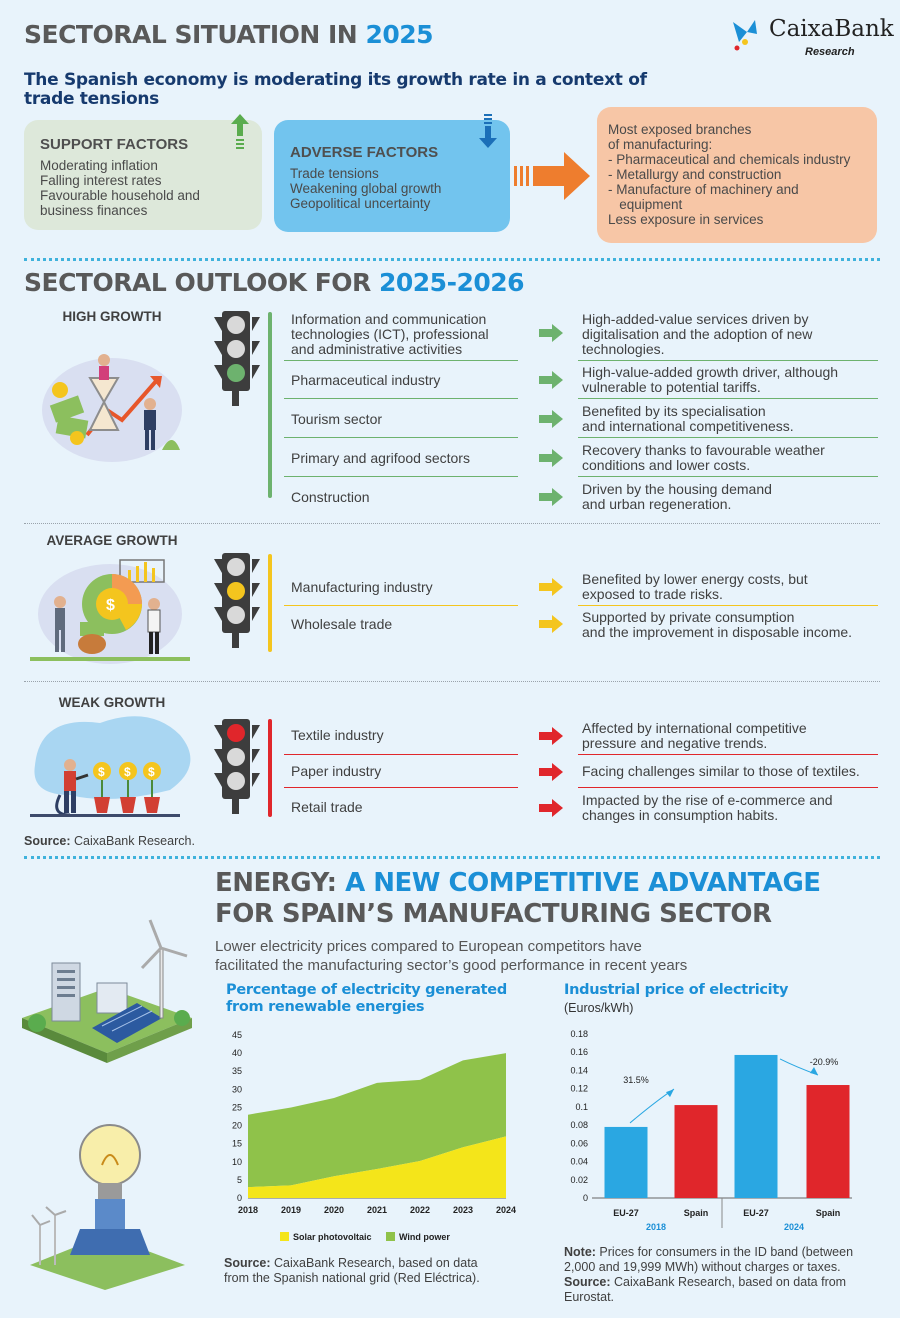  I want to click on legend-swatch-wind, so click(390, 1236).